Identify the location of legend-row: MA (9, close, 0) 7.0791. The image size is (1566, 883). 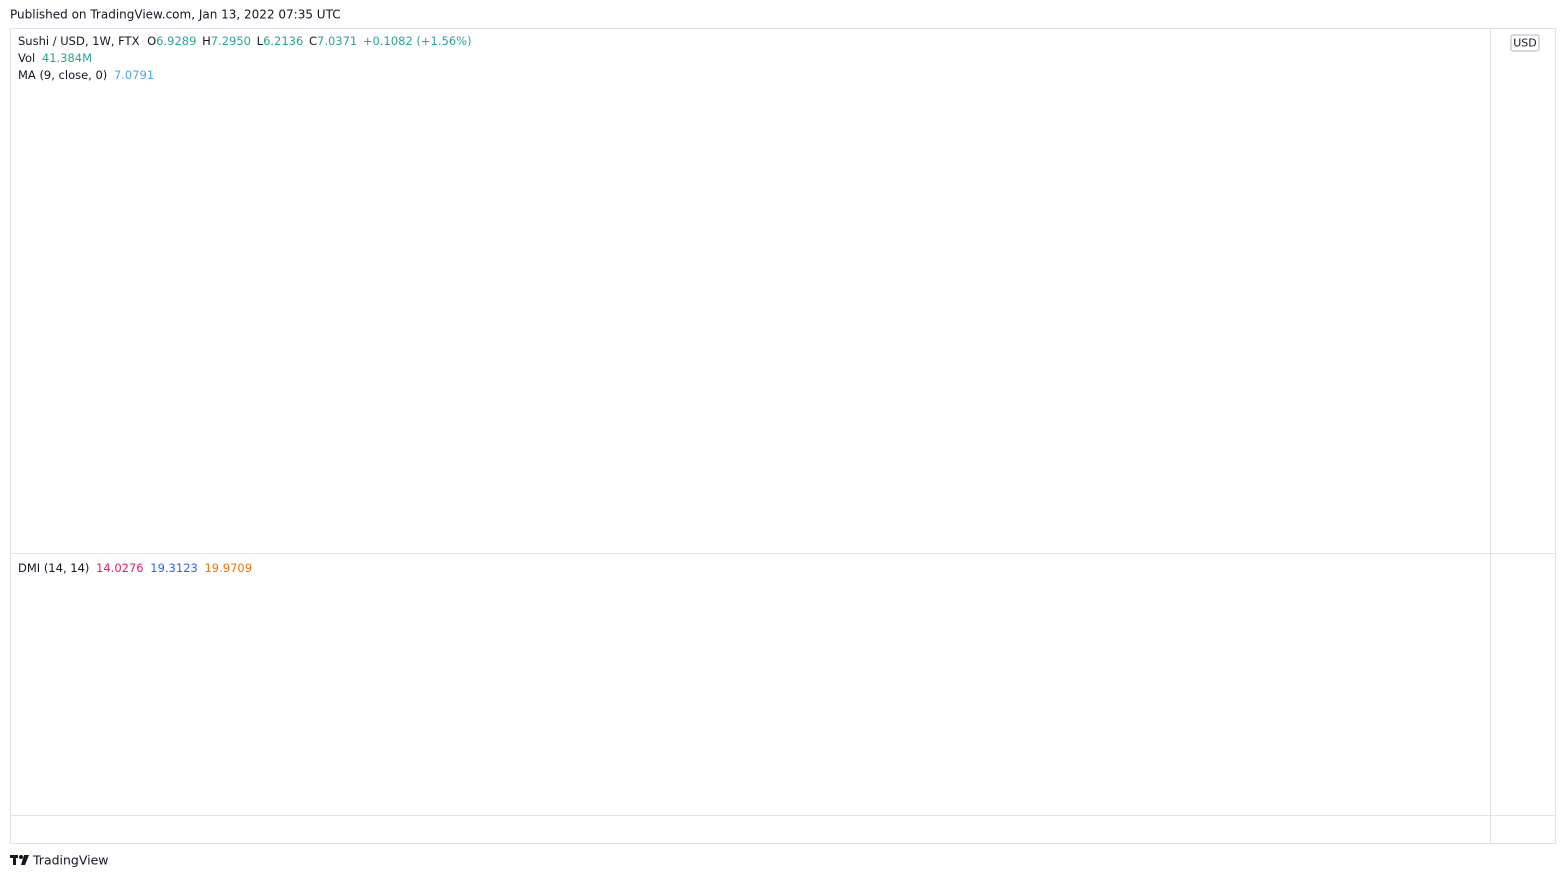
(86, 75).